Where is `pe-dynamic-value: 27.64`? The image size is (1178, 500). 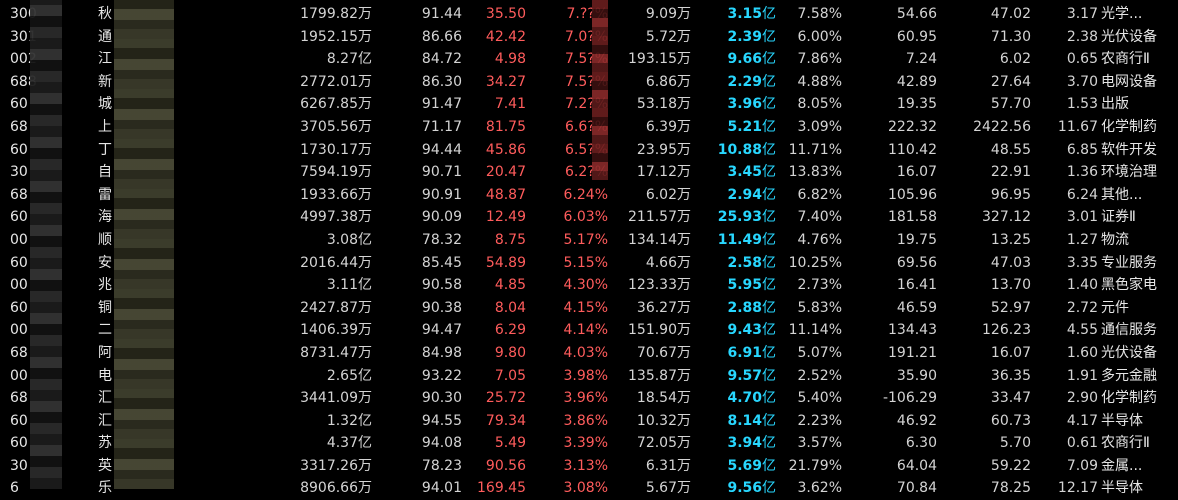 pe-dynamic-value: 27.64 is located at coordinates (1010, 81).